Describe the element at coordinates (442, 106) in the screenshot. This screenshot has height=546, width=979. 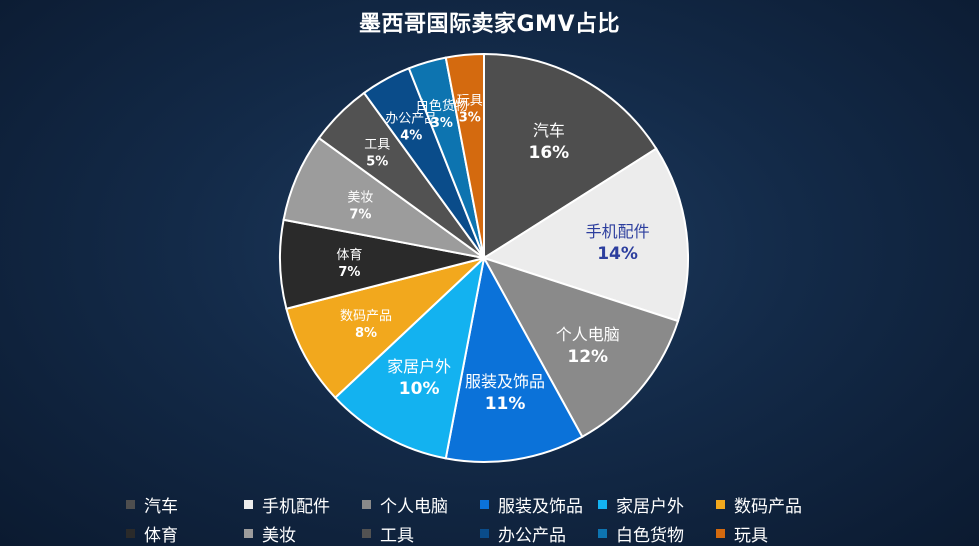
I see `slice-label: 白色货物` at that location.